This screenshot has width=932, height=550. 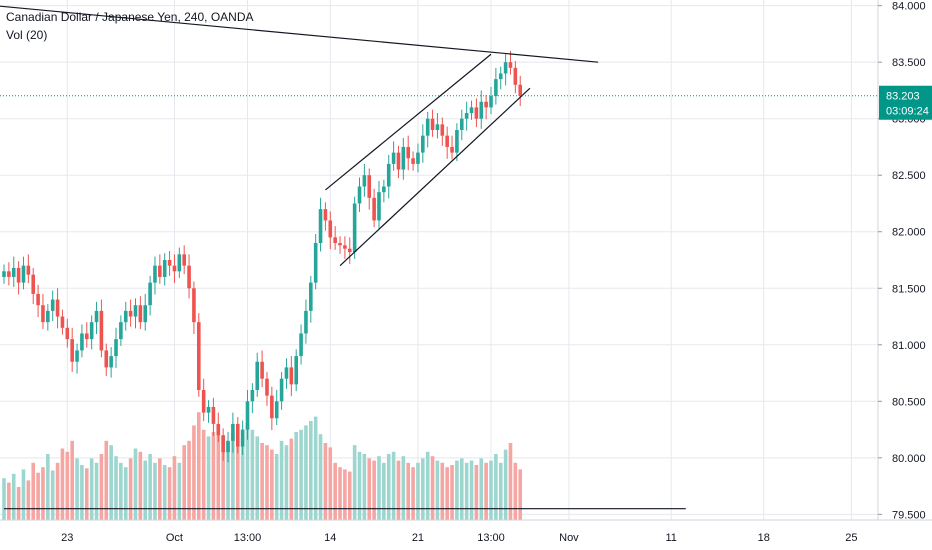 What do you see at coordinates (27, 35) in the screenshot?
I see `volume-indicator-title: Vol (20)` at bounding box center [27, 35].